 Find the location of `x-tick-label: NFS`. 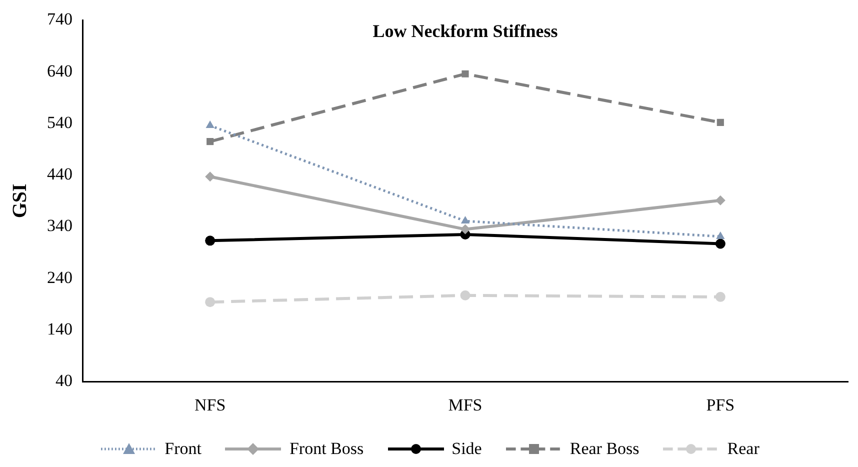

x-tick-label: NFS is located at coordinates (210, 404).